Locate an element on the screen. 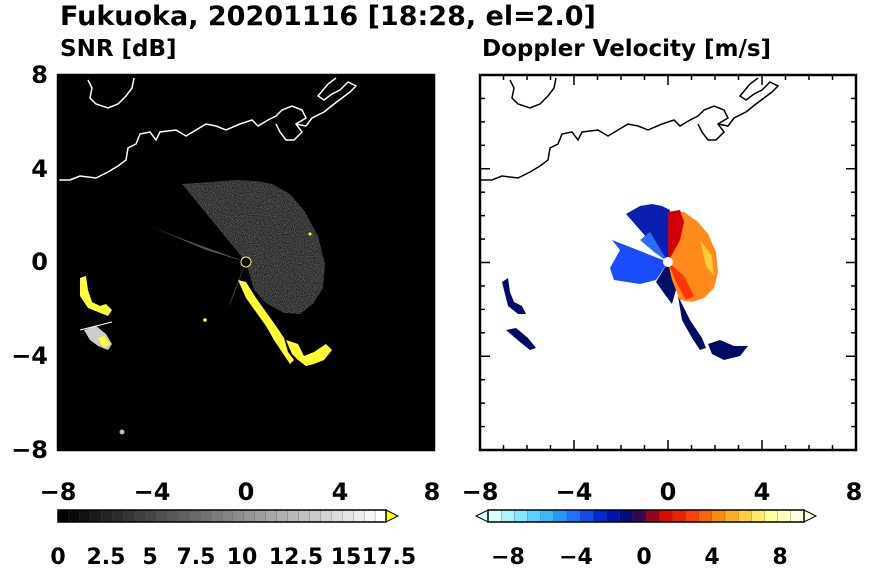 Image resolution: width=870 pixels, height=570 pixels. doppler-colorbar-tick: −8 is located at coordinates (508, 557).